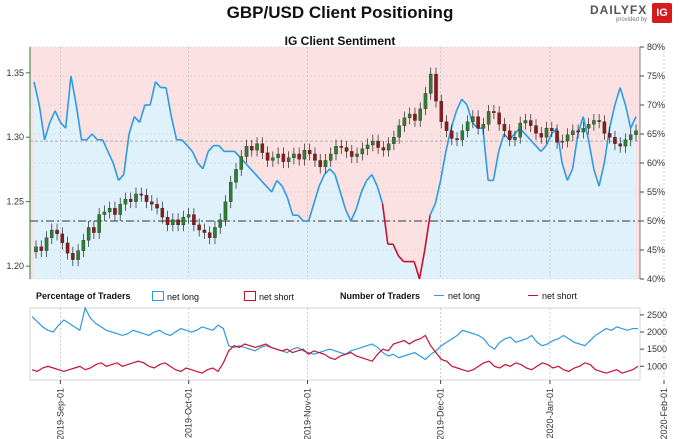 The image size is (680, 439). I want to click on legend-num-title: Number of Traders, so click(380, 296).